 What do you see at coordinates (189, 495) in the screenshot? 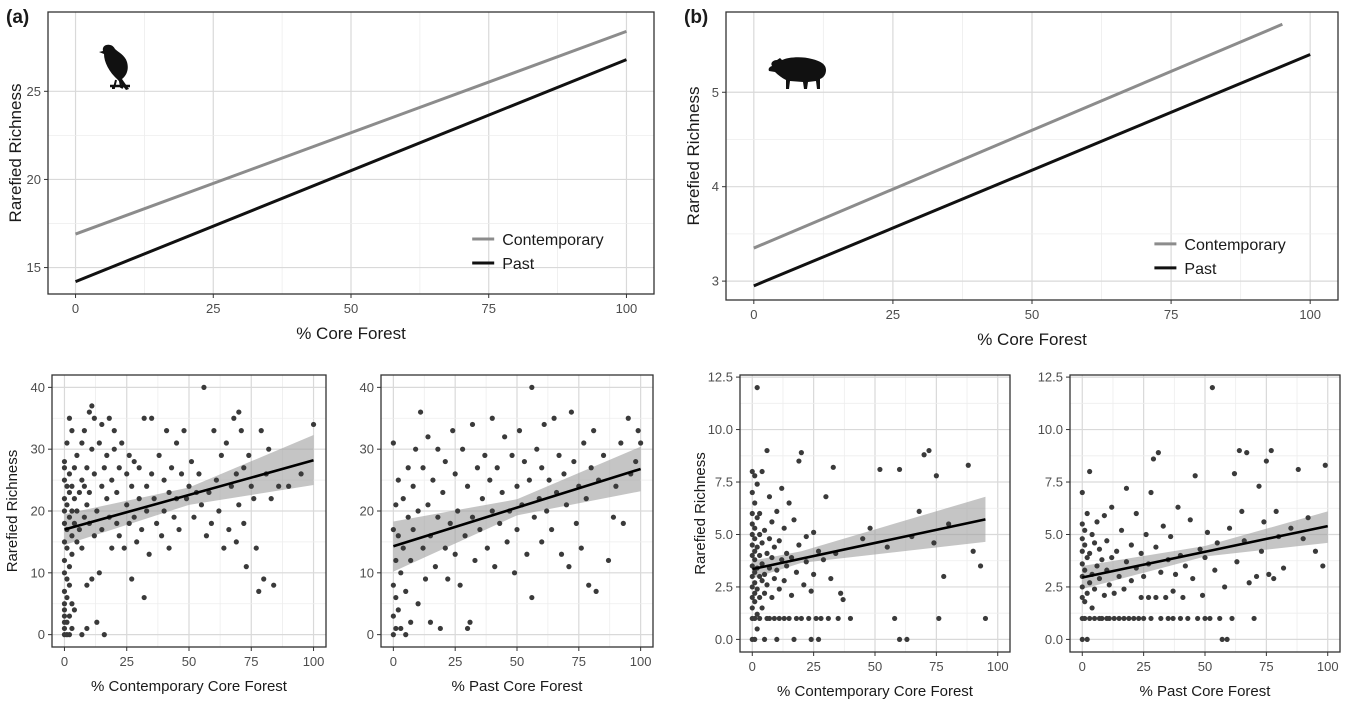
I see `fit-line` at bounding box center [189, 495].